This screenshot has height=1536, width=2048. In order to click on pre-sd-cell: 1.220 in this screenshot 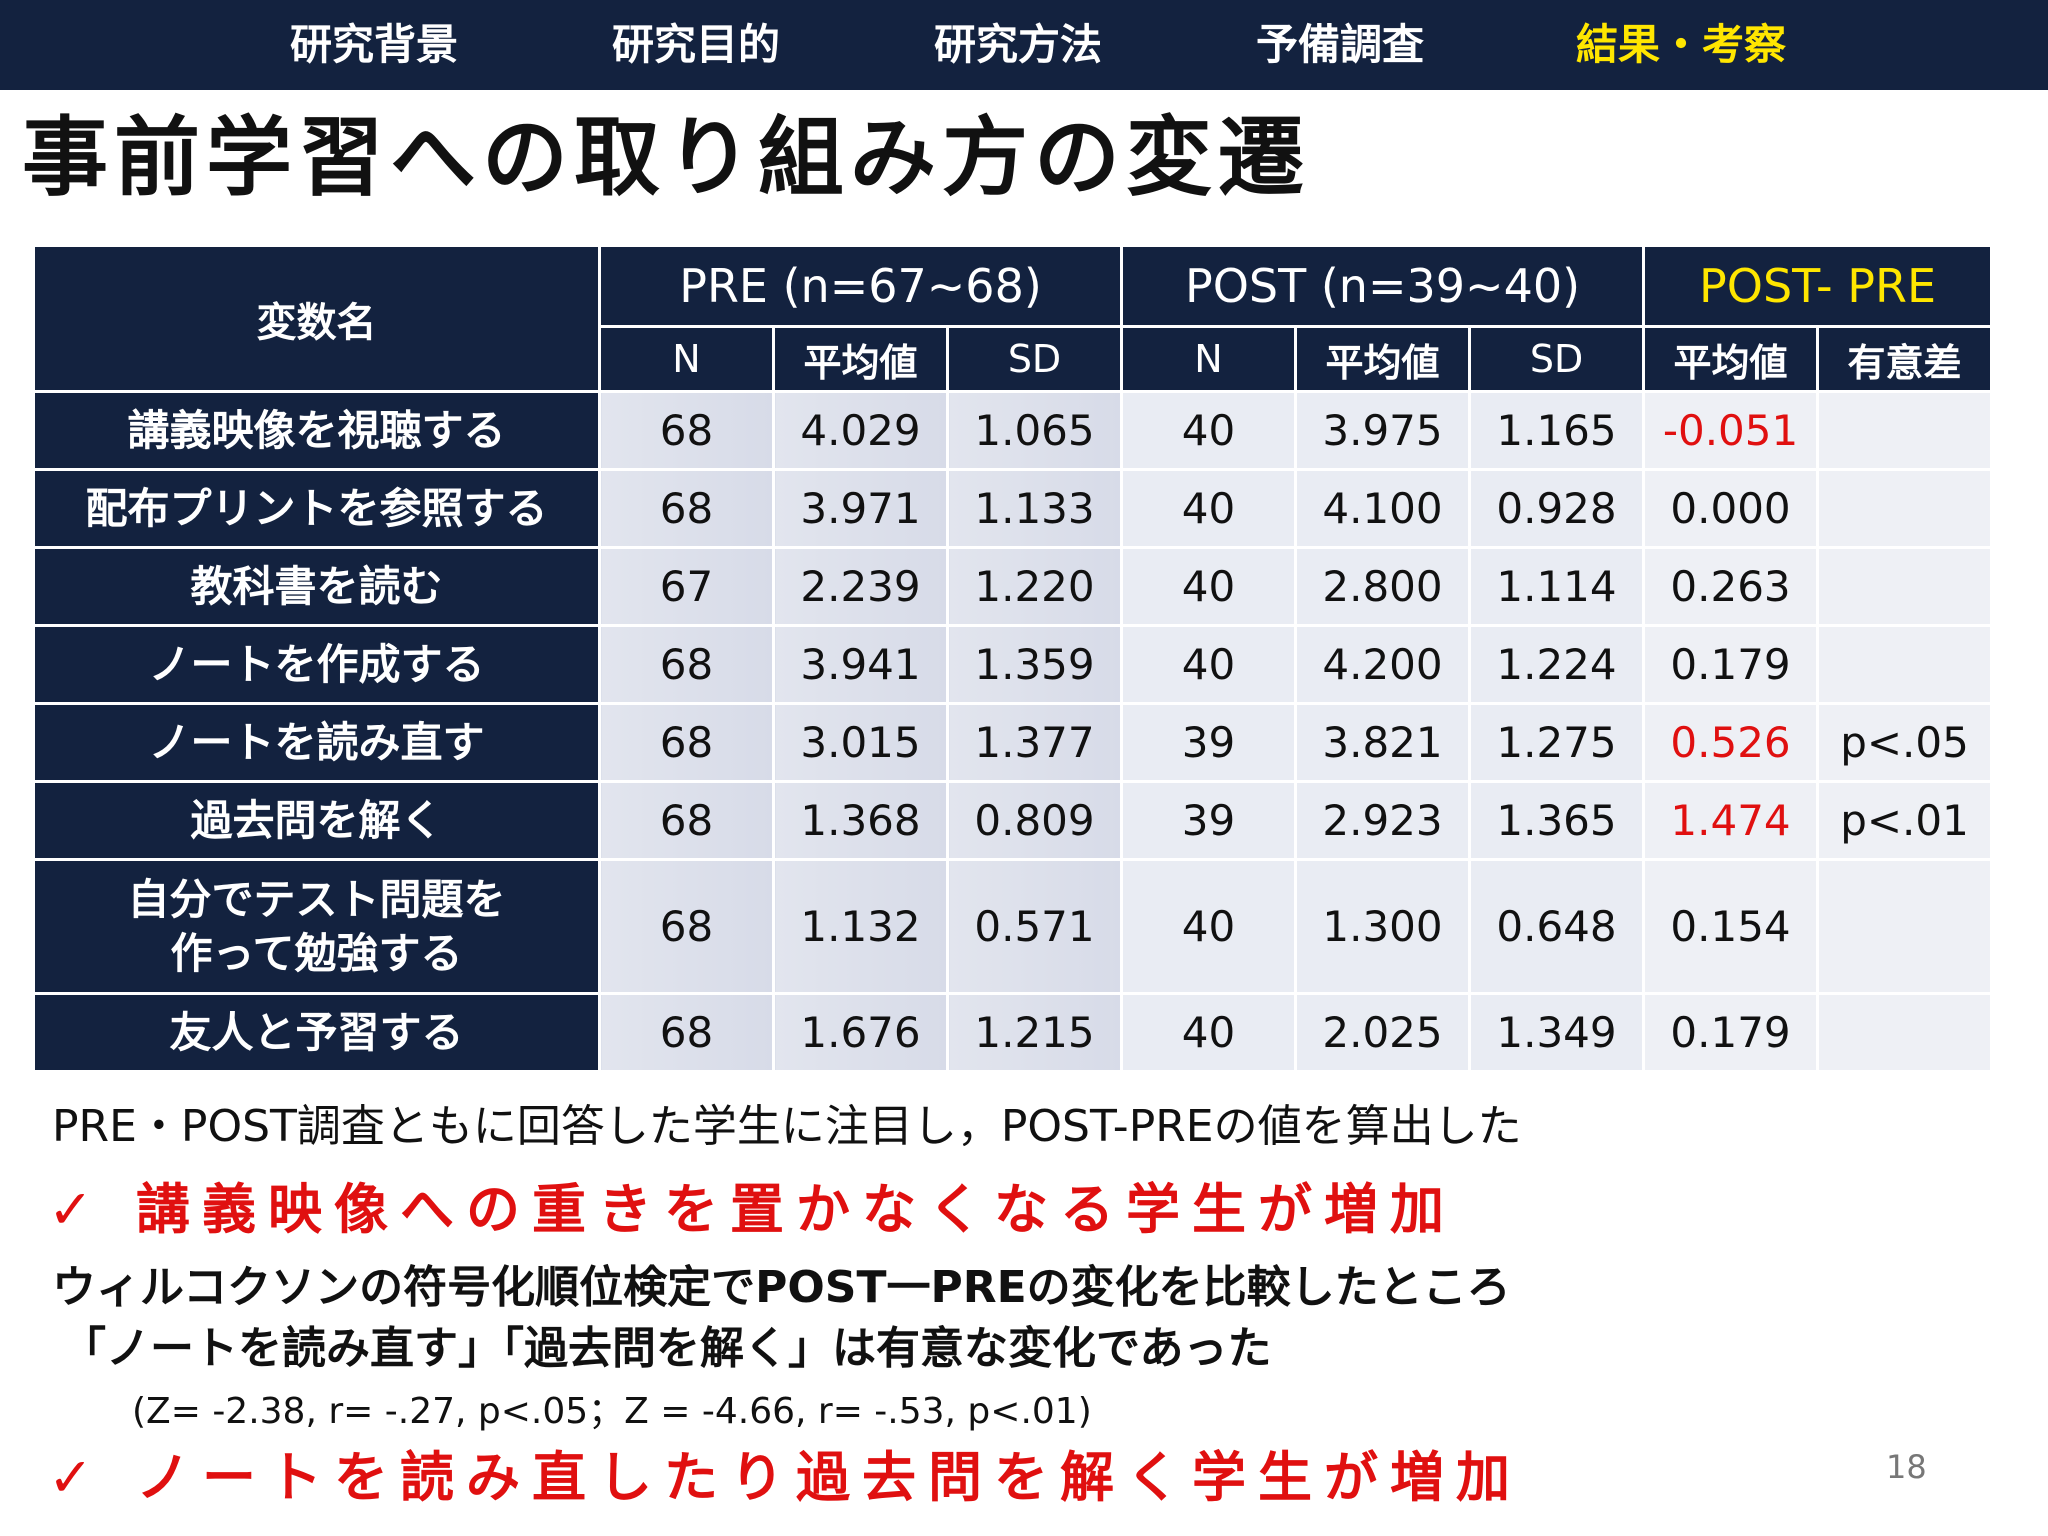, I will do `click(1034, 586)`.